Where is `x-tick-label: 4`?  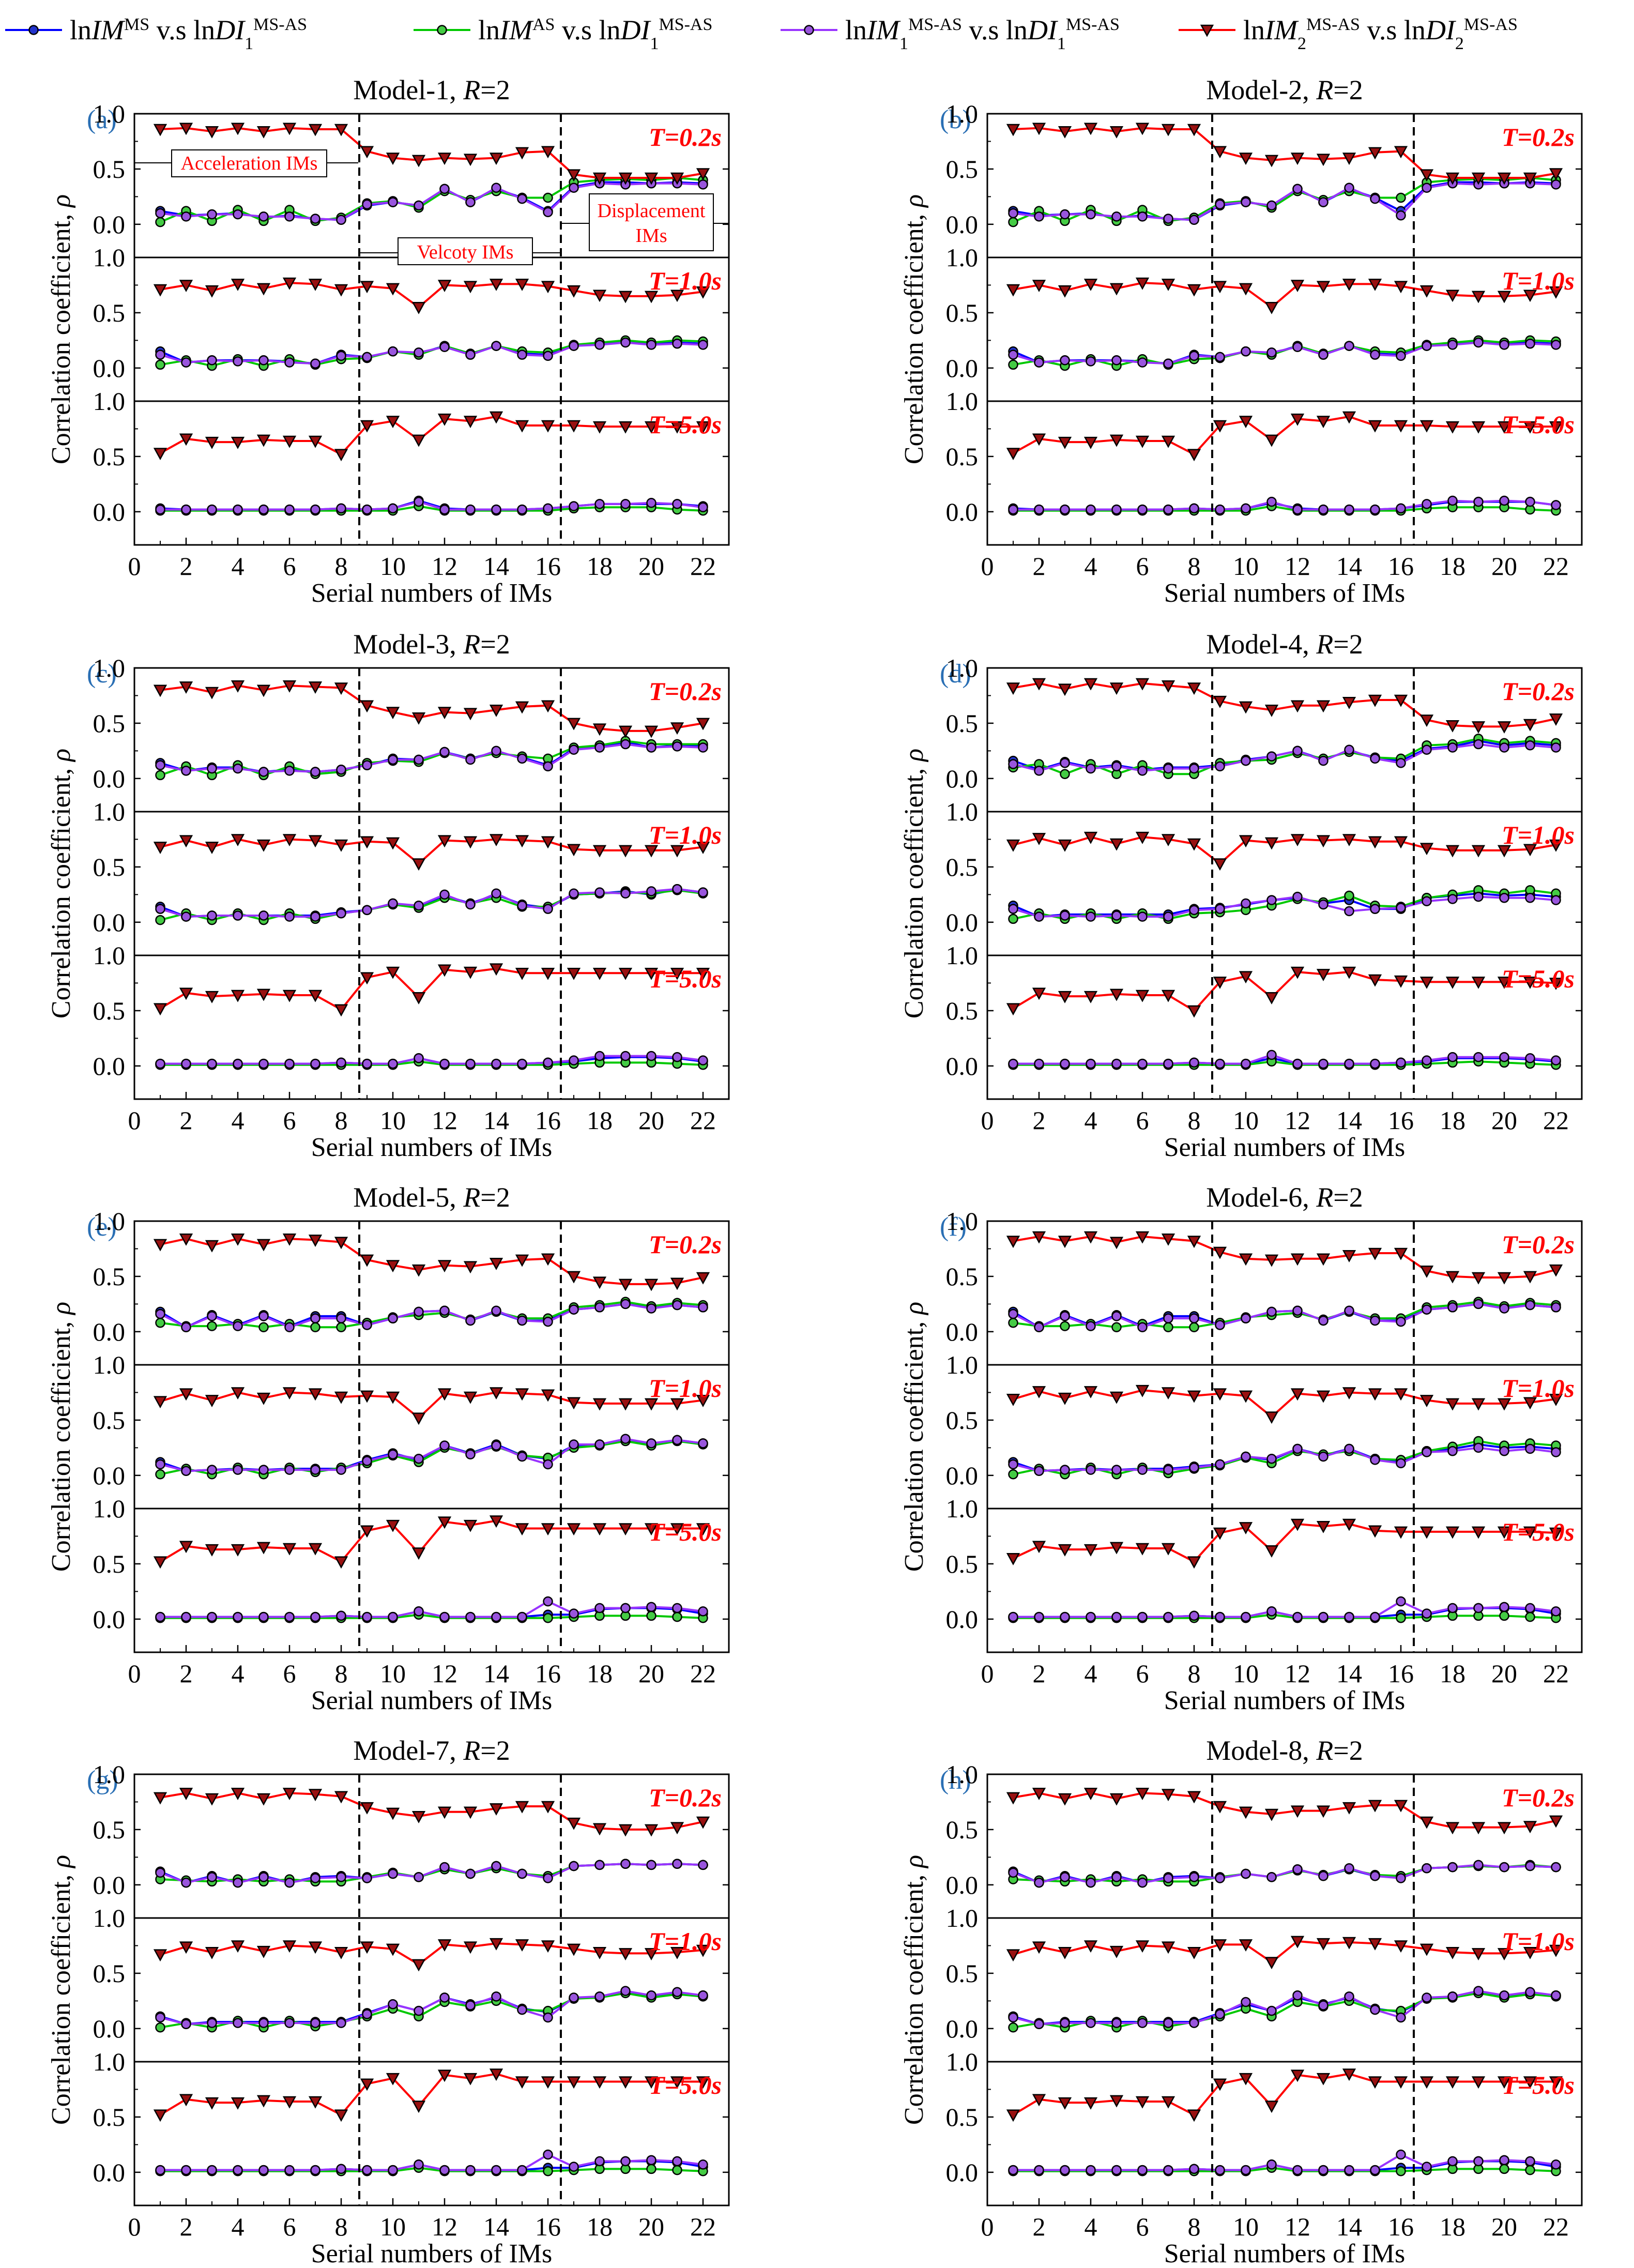 x-tick-label: 4 is located at coordinates (238, 2226).